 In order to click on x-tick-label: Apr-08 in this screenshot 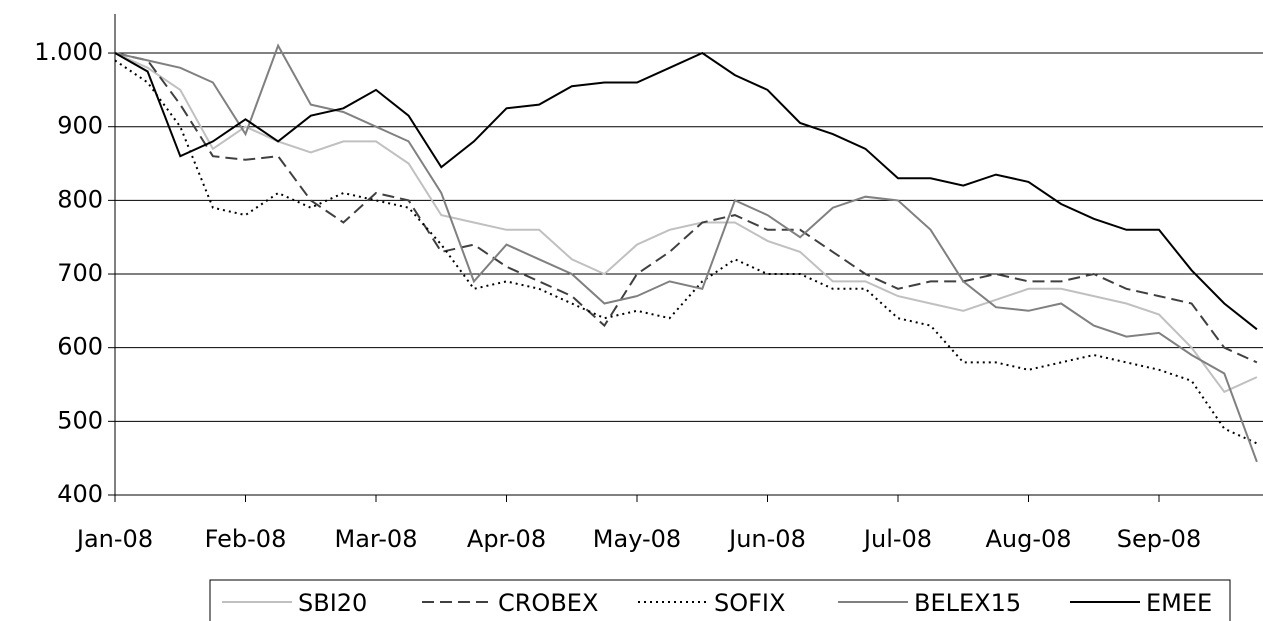, I will do `click(506, 539)`.